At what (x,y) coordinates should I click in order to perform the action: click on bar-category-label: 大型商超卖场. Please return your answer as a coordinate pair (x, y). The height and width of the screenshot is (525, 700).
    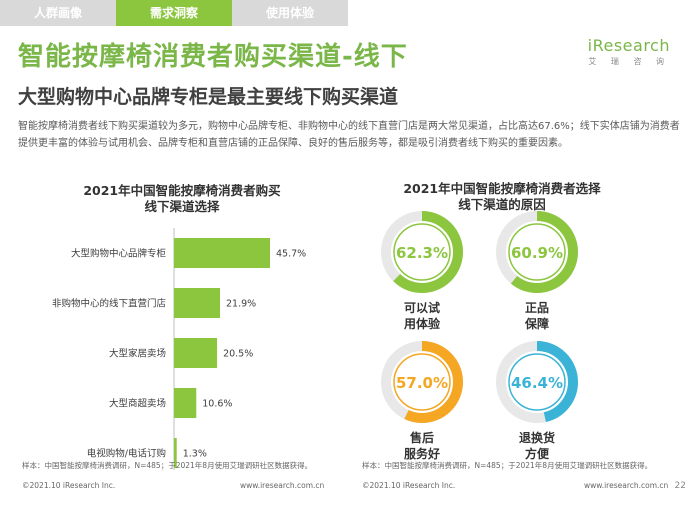
    Looking at the image, I should click on (137, 404).